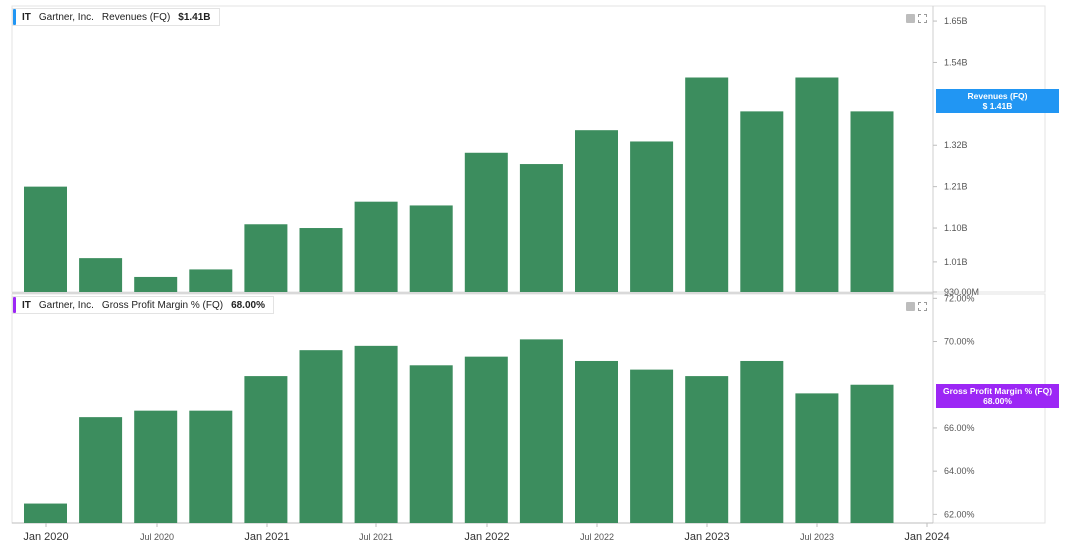  What do you see at coordinates (66, 305) in the screenshot?
I see `margin-company: Gartner, Inc.` at bounding box center [66, 305].